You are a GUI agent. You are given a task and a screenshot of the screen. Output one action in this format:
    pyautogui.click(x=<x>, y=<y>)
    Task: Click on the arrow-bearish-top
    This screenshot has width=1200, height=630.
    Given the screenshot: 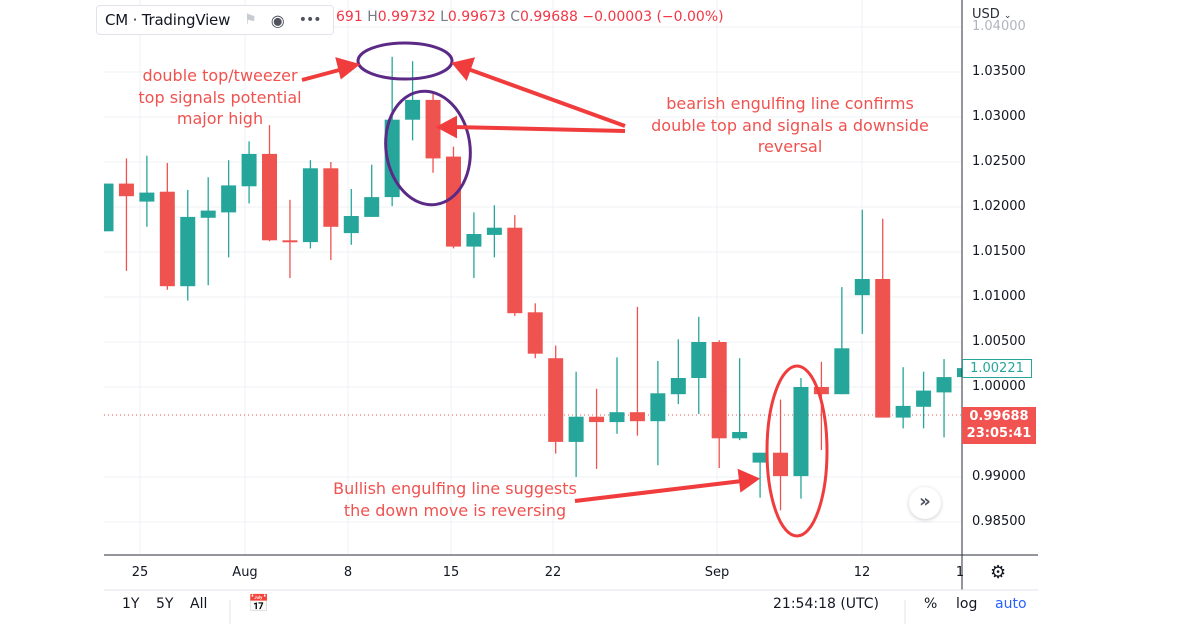 What is the action you would take?
    pyautogui.click(x=546, y=97)
    